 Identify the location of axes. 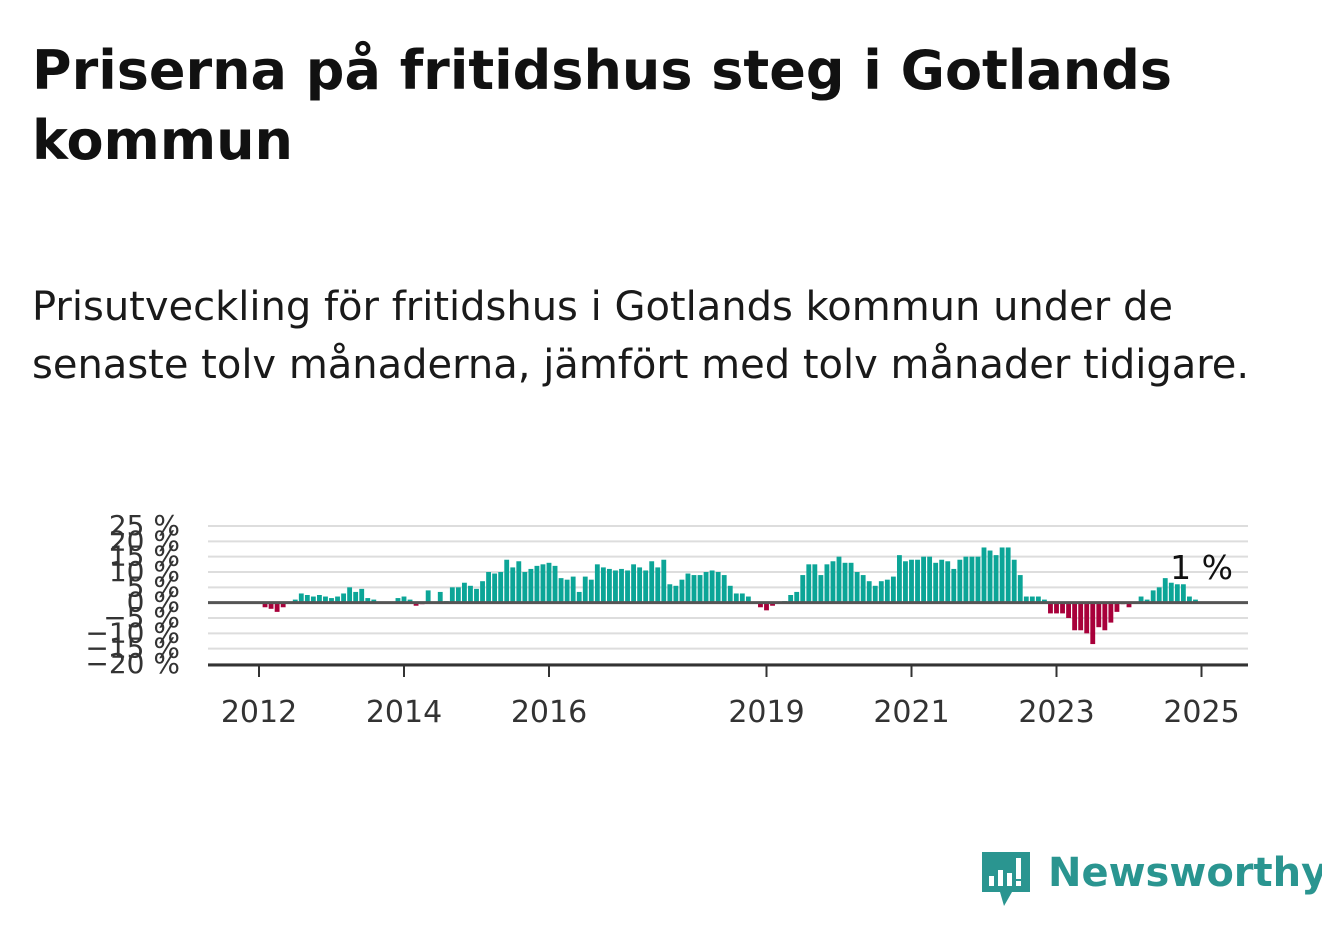
(728, 639).